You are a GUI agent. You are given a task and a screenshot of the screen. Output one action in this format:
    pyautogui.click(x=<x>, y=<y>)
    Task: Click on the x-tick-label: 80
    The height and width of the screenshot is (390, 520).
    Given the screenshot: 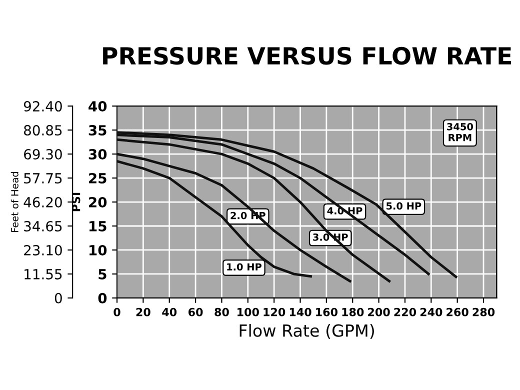 What is the action you would take?
    pyautogui.click(x=221, y=312)
    